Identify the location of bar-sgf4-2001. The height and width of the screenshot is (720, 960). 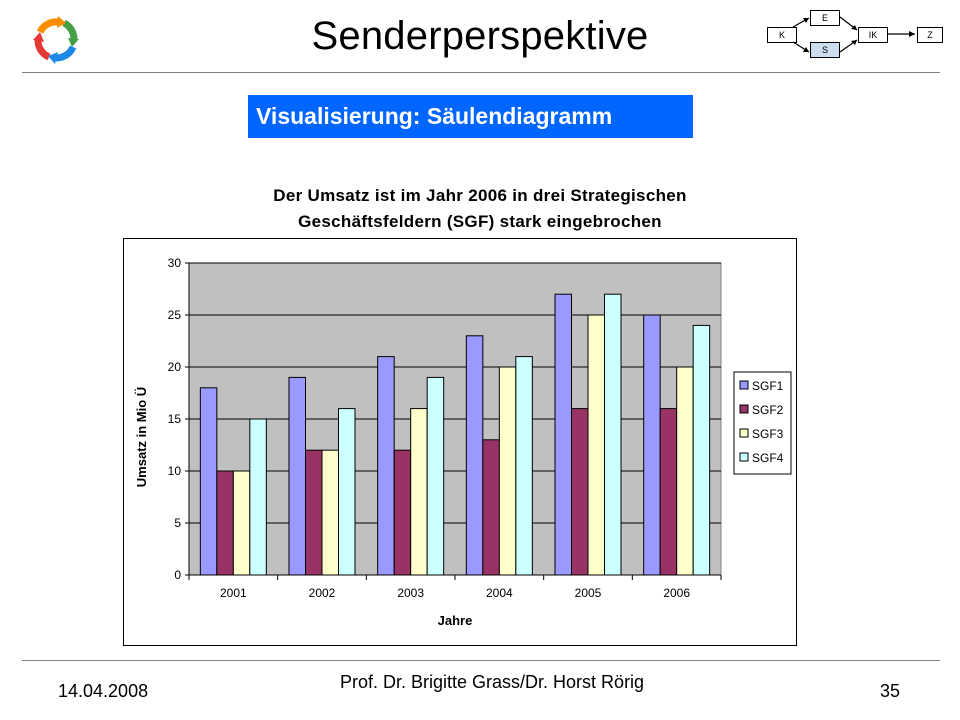
(258, 497).